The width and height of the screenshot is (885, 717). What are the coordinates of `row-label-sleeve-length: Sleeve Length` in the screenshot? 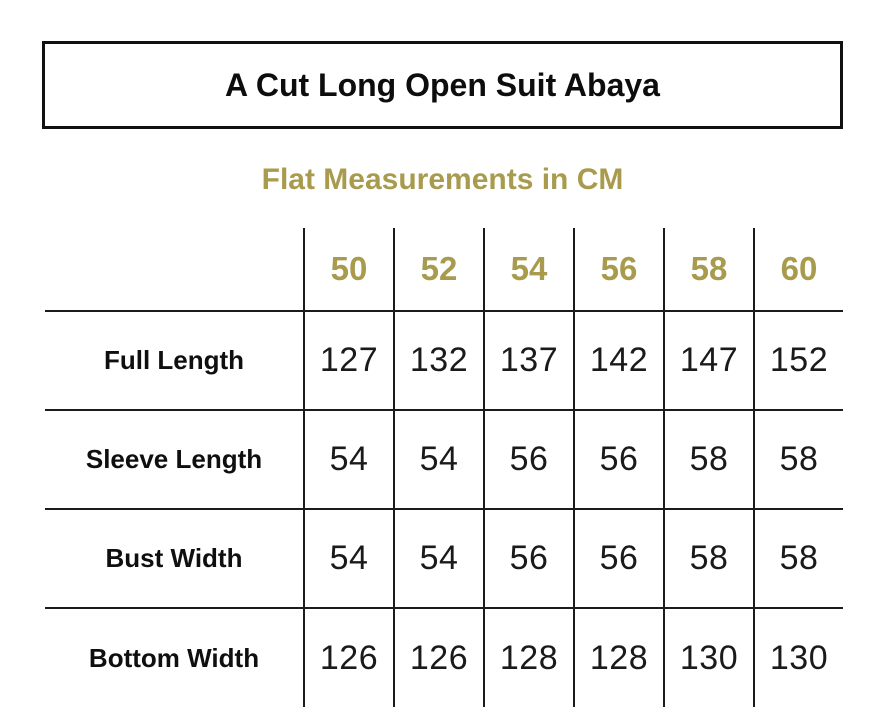 It's located at (174, 458).